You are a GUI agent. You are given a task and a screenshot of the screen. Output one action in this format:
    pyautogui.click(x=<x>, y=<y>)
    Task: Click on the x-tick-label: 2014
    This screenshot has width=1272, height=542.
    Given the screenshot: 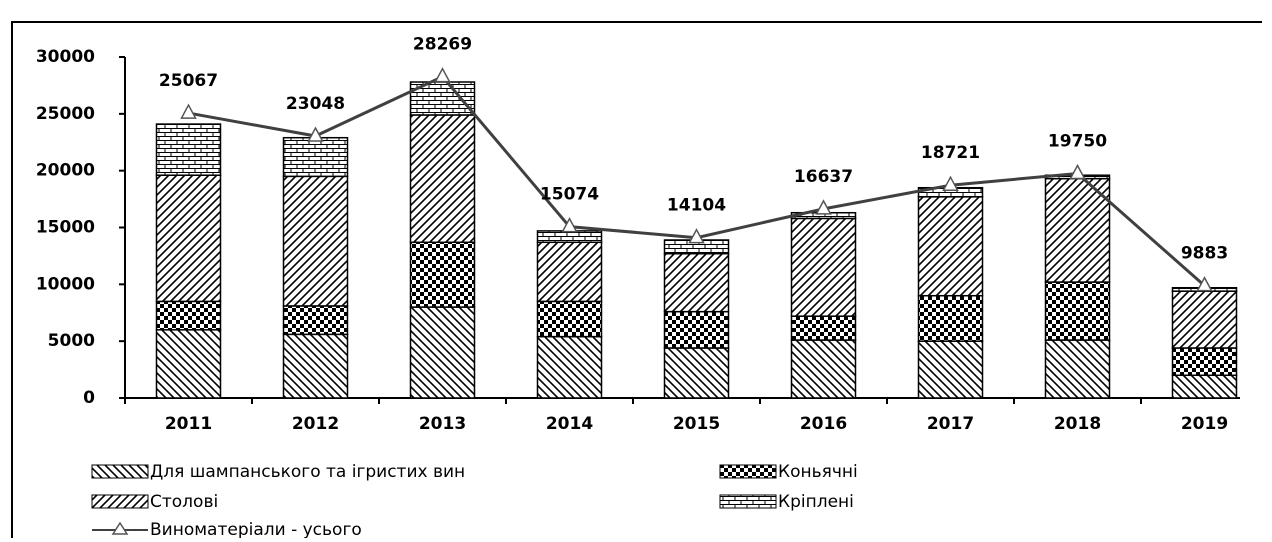 What is the action you would take?
    pyautogui.click(x=569, y=424)
    